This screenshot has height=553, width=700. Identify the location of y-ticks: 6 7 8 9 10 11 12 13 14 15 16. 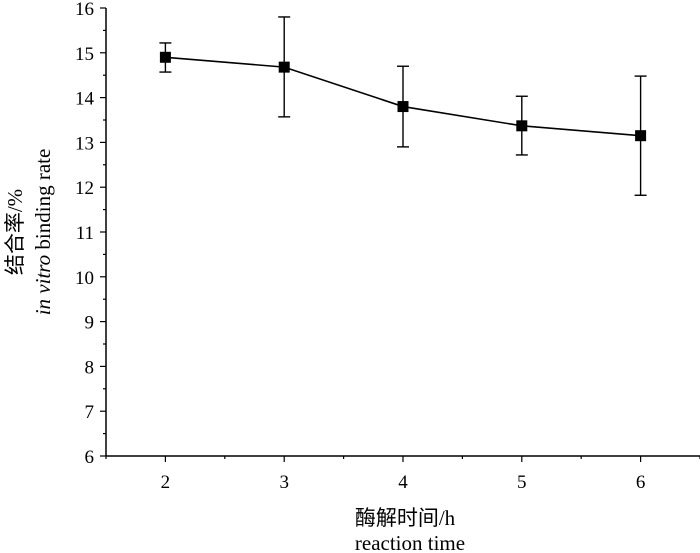
(90, 234).